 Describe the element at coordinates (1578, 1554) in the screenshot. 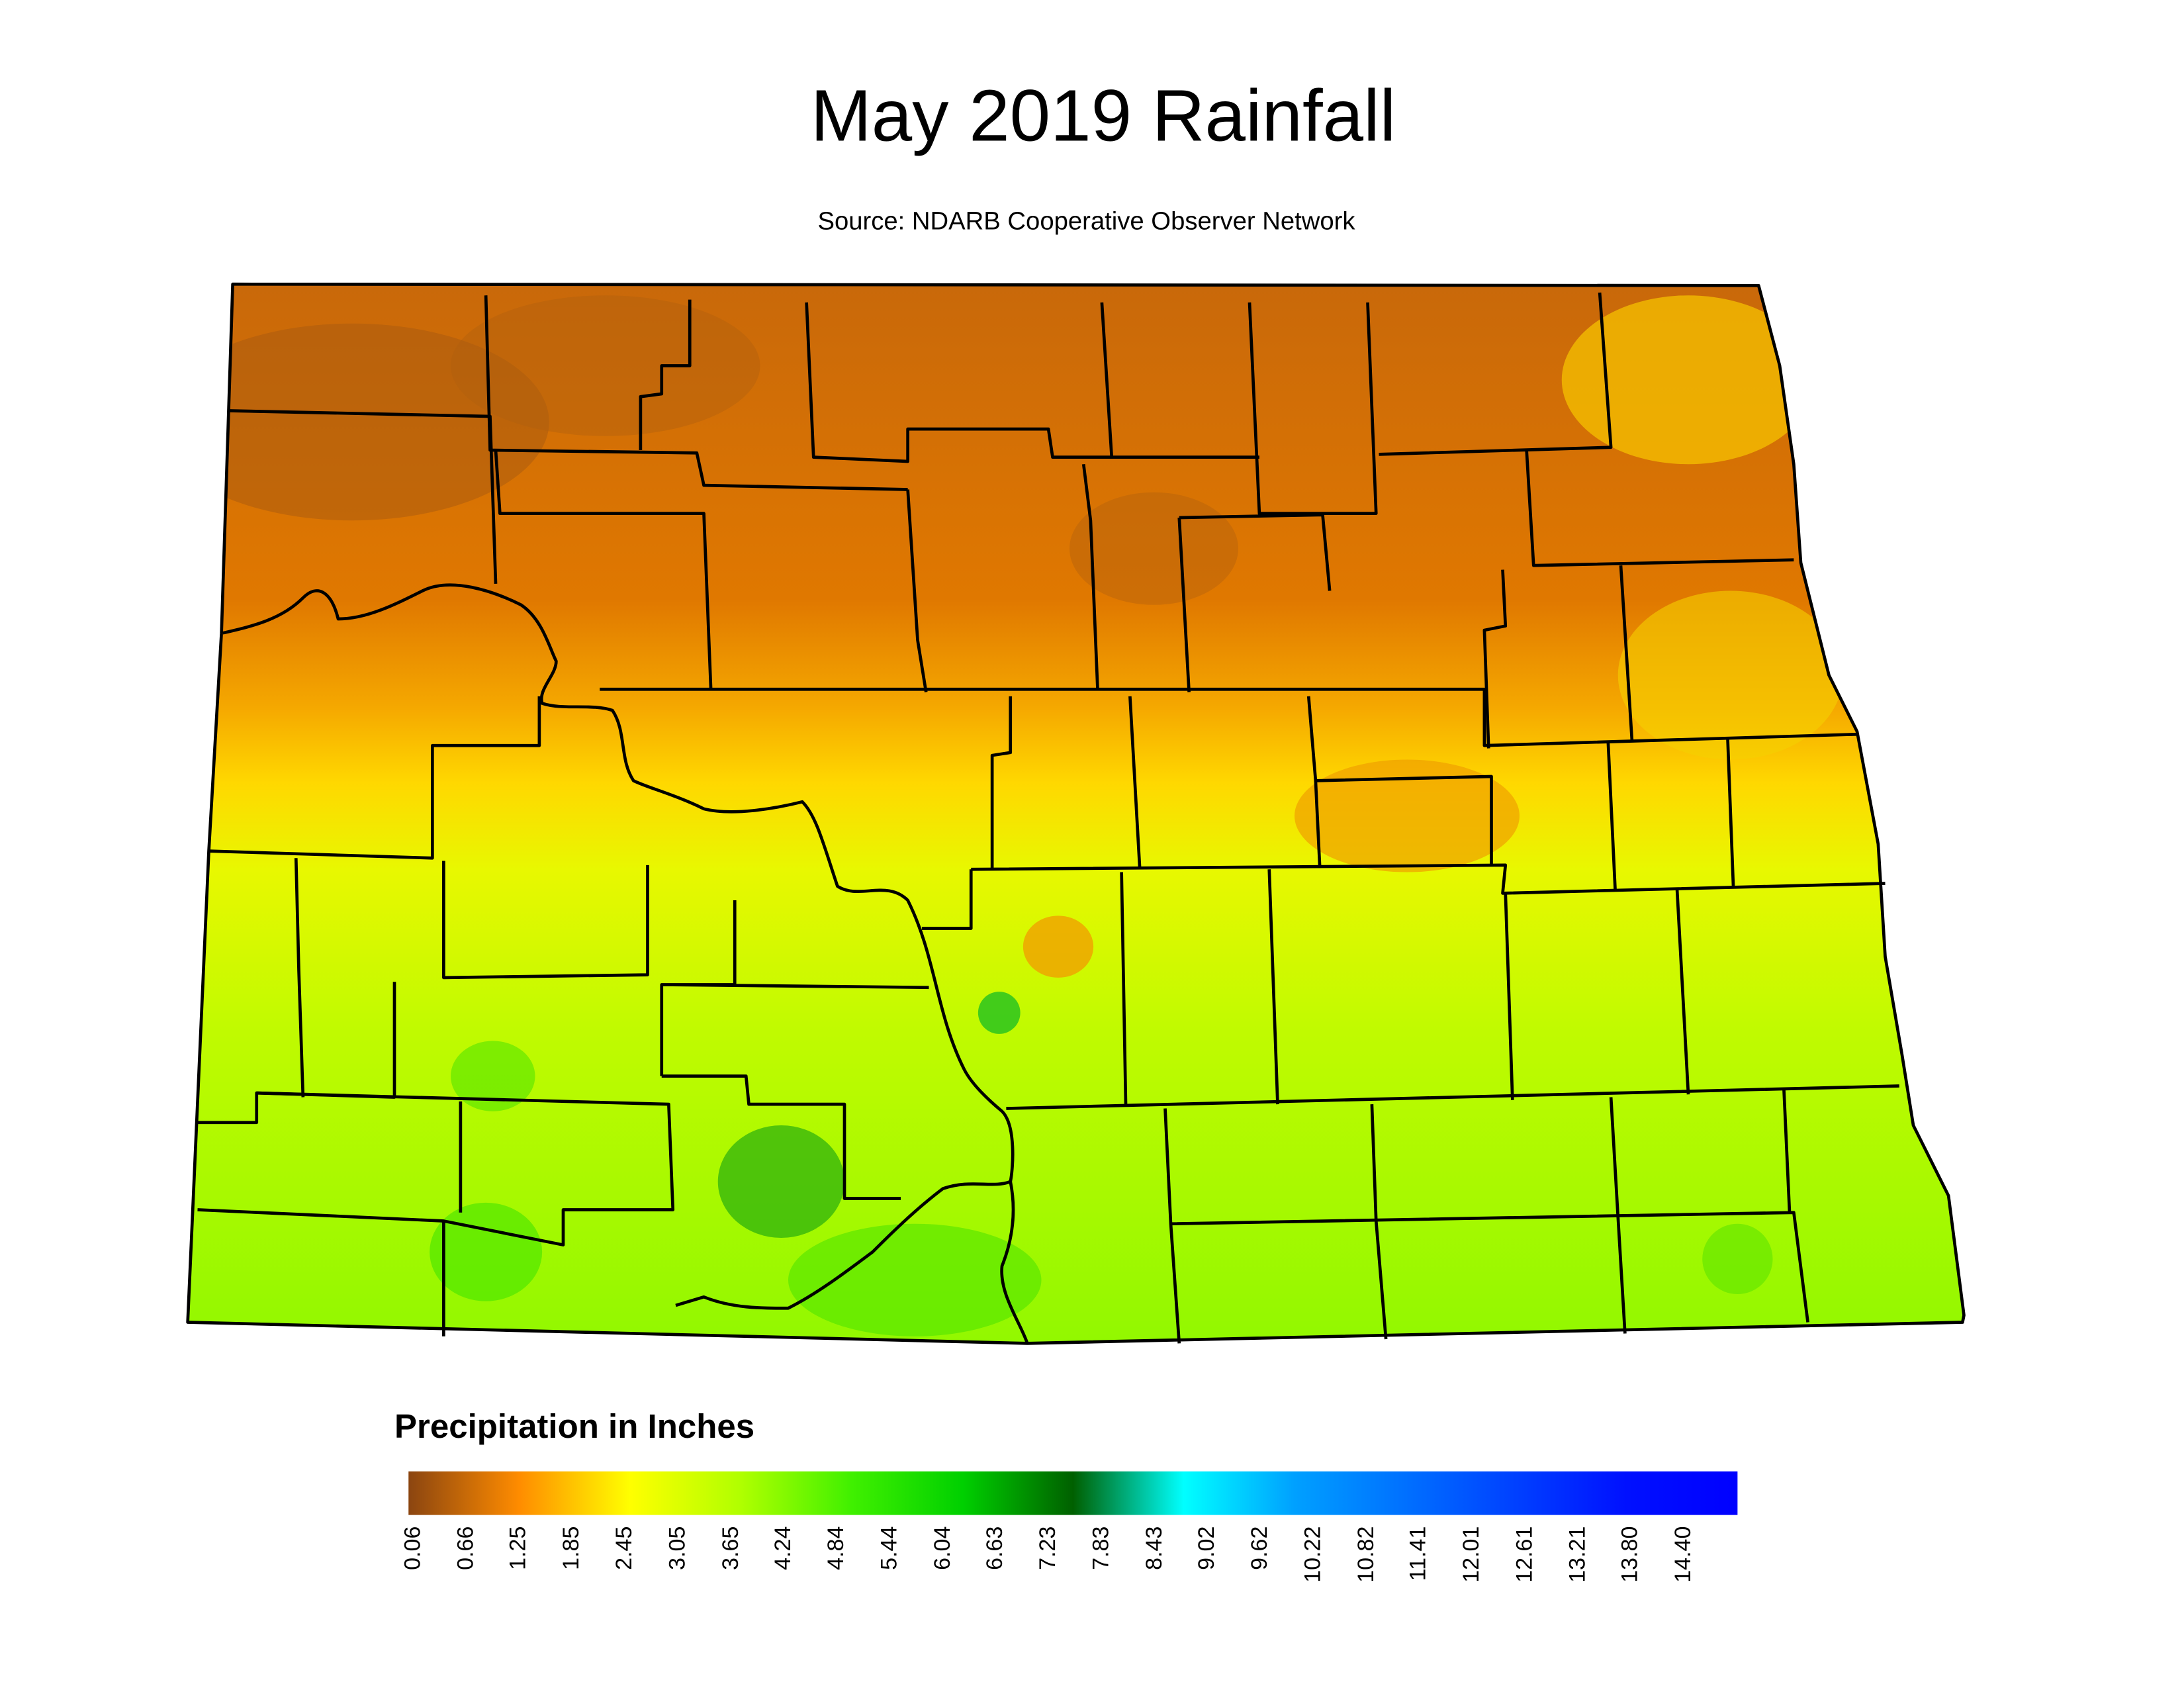

I see `colorbar-tick-label: 13.21` at that location.